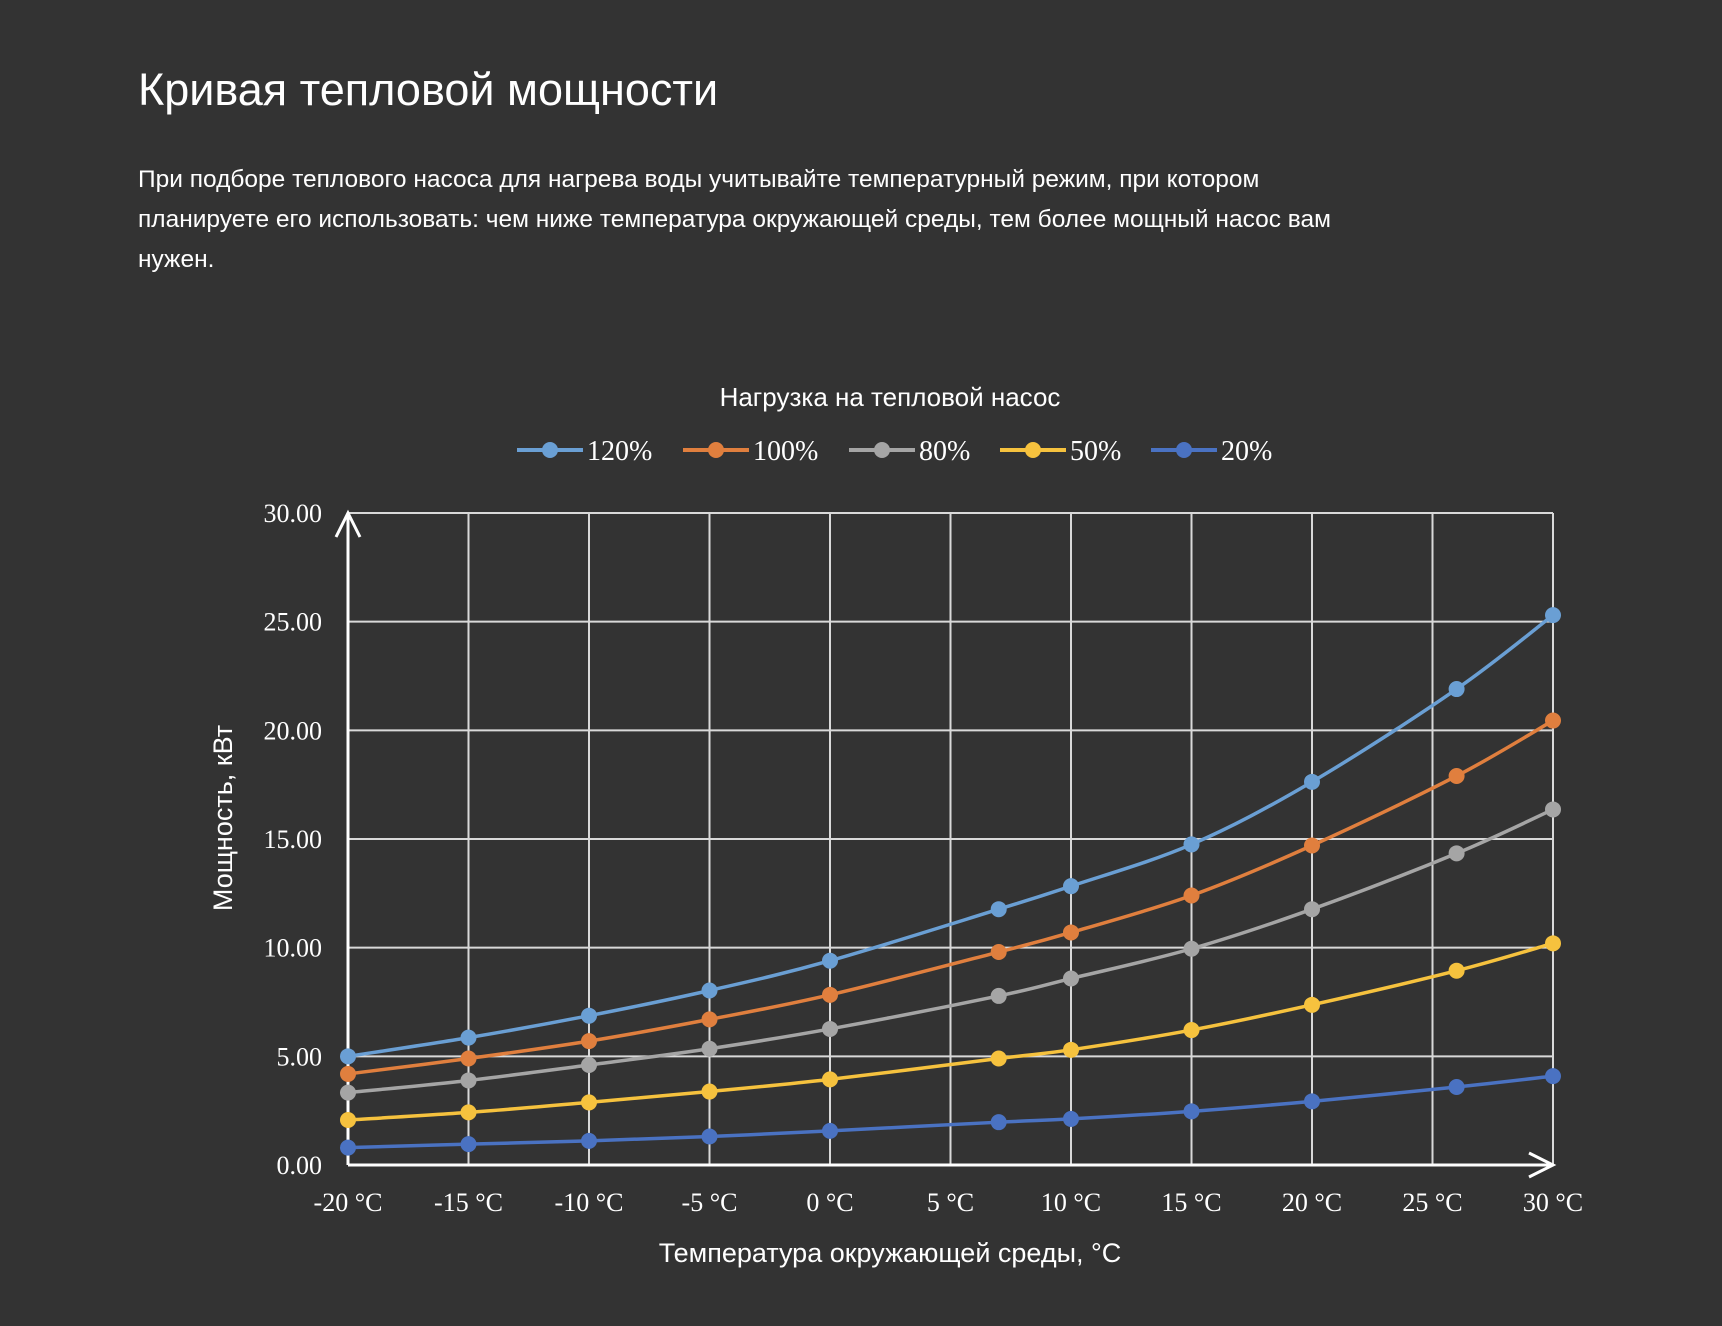 This screenshot has height=1326, width=1722. I want to click on x-tick-label: -15 °C, so click(468, 1202).